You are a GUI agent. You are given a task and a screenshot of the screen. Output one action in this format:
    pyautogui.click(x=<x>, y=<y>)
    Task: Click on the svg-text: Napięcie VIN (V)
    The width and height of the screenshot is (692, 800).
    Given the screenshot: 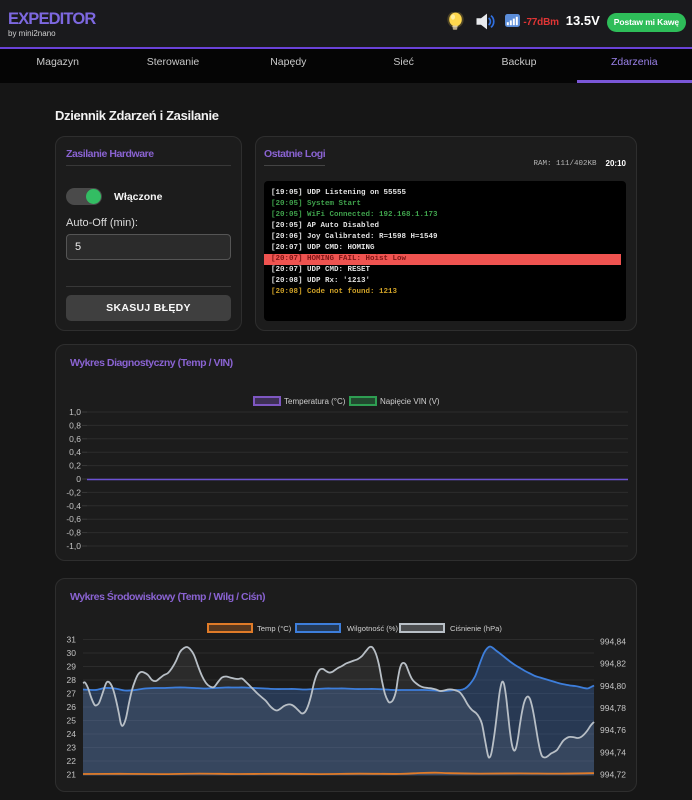 What is the action you would take?
    pyautogui.click(x=410, y=401)
    